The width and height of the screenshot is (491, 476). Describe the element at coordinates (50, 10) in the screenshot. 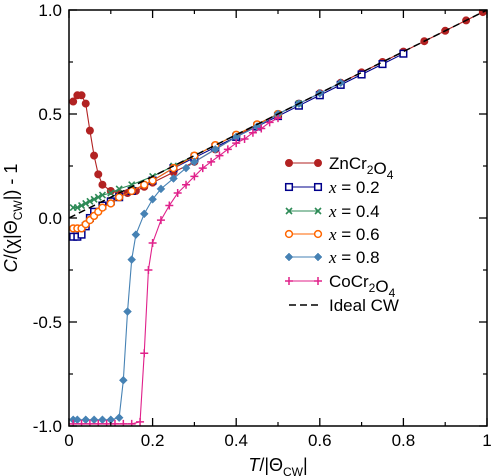

I see `y-tick-label: 1.0` at that location.